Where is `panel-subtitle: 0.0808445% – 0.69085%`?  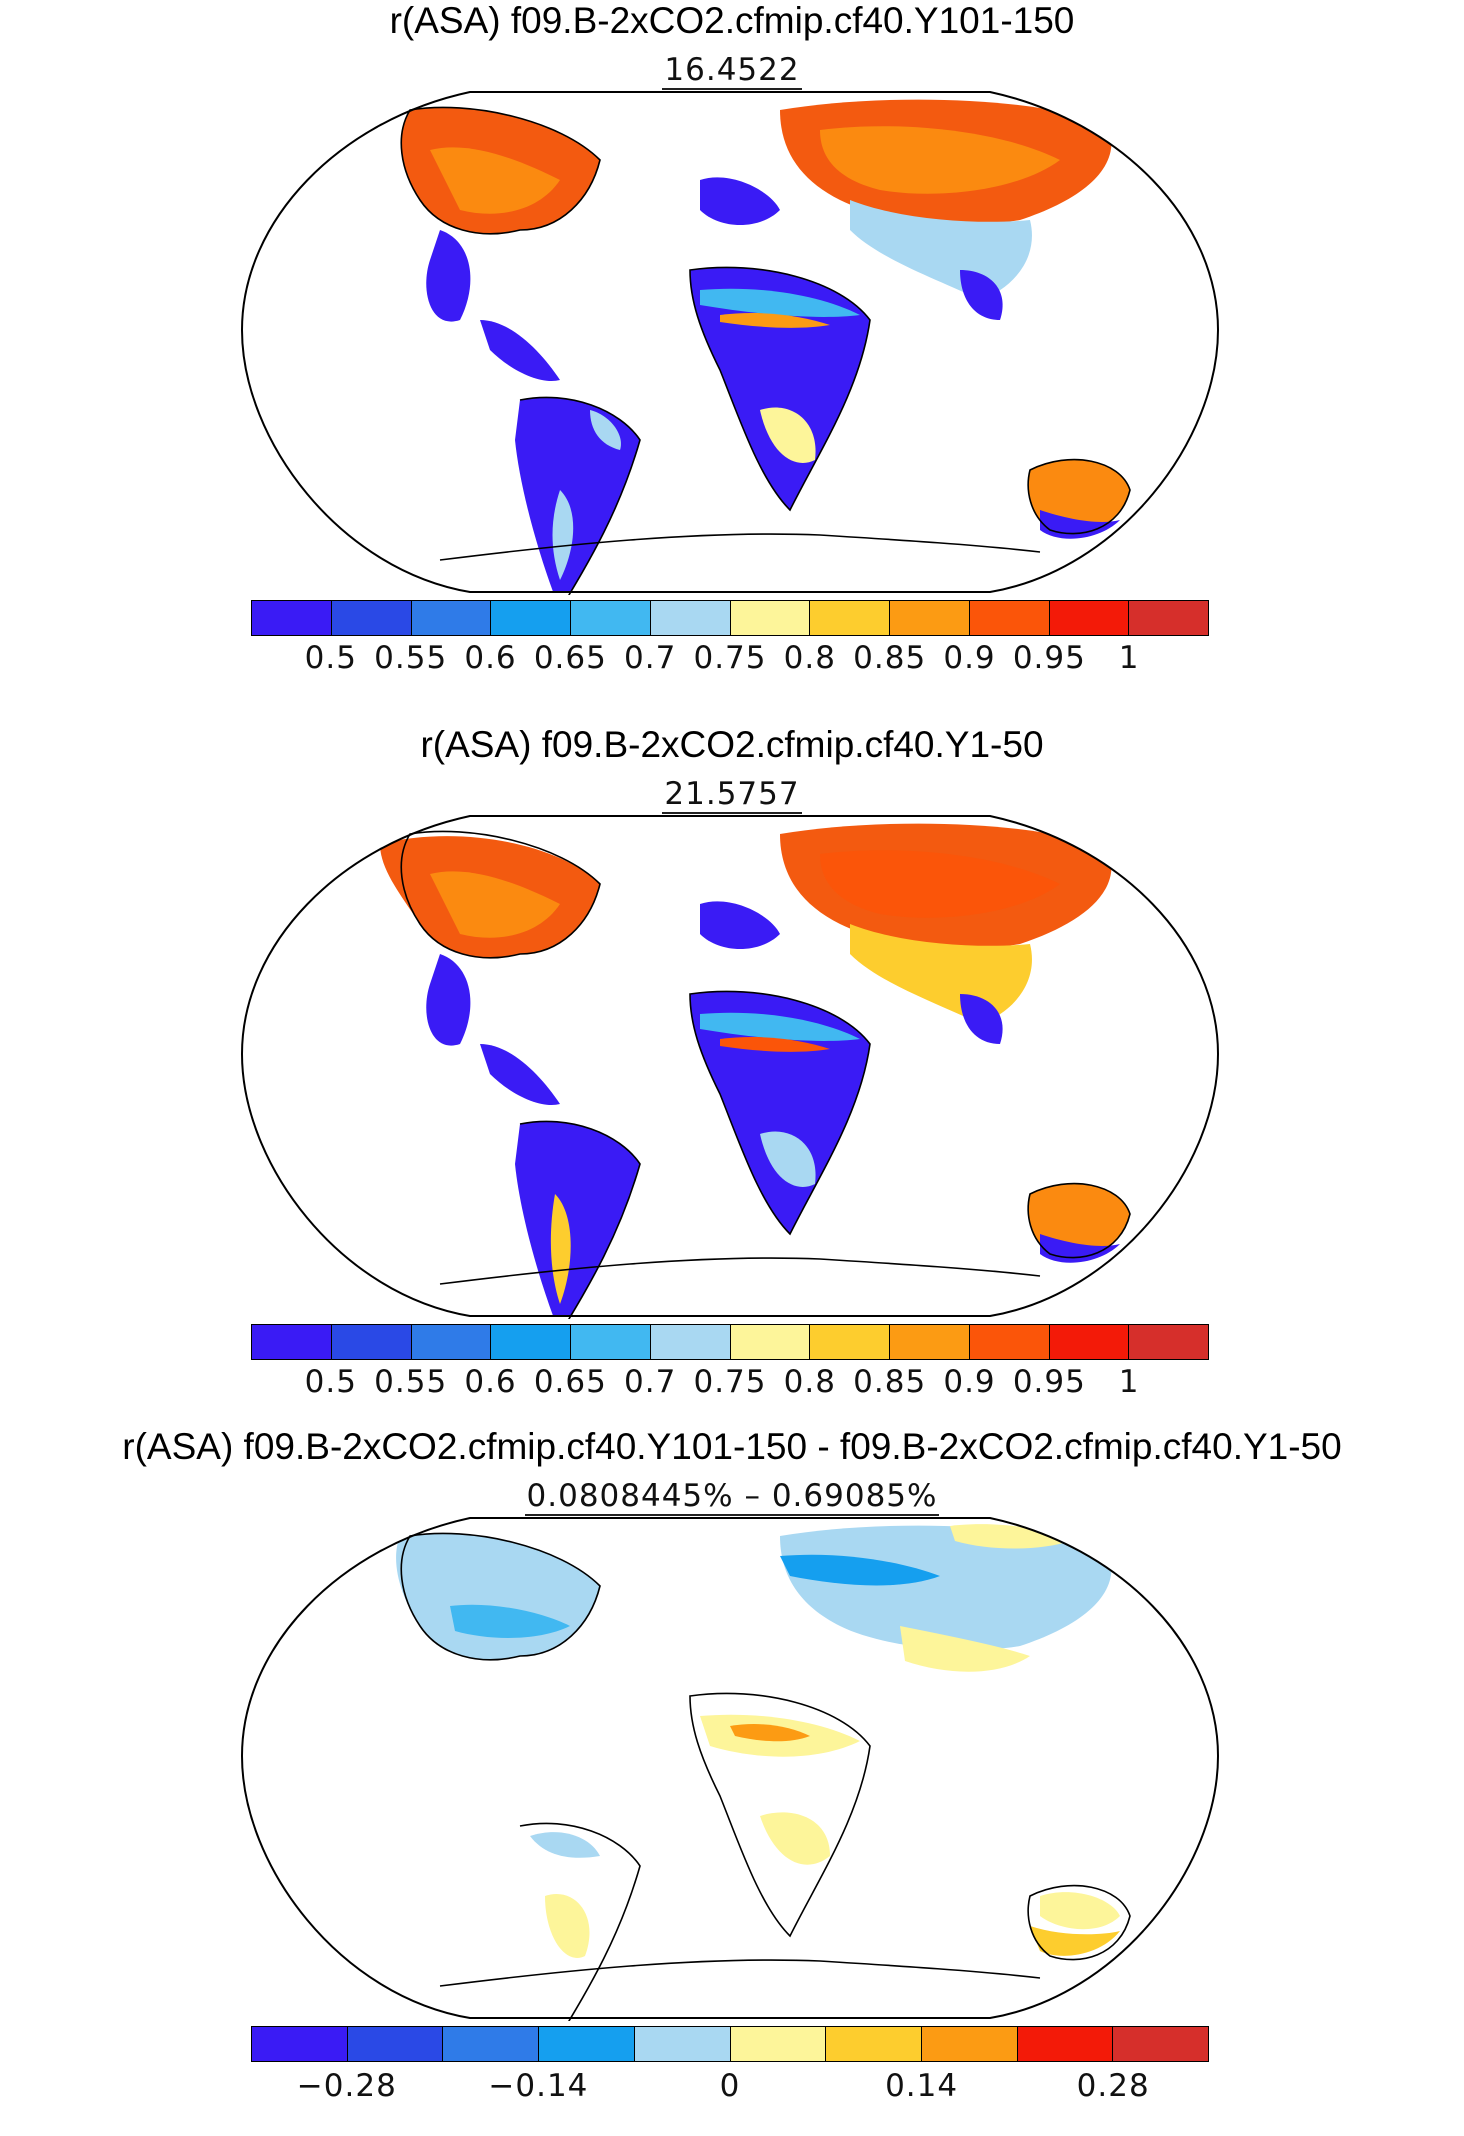
panel-subtitle: 0.0808445% – 0.69085% is located at coordinates (732, 1497).